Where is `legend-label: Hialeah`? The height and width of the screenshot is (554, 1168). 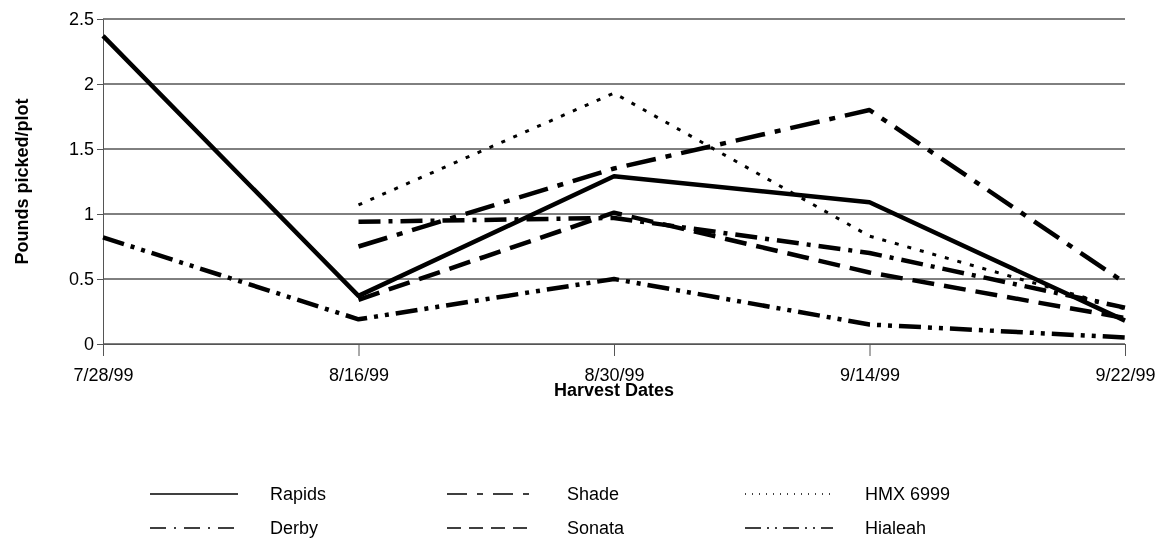 legend-label: Hialeah is located at coordinates (896, 528).